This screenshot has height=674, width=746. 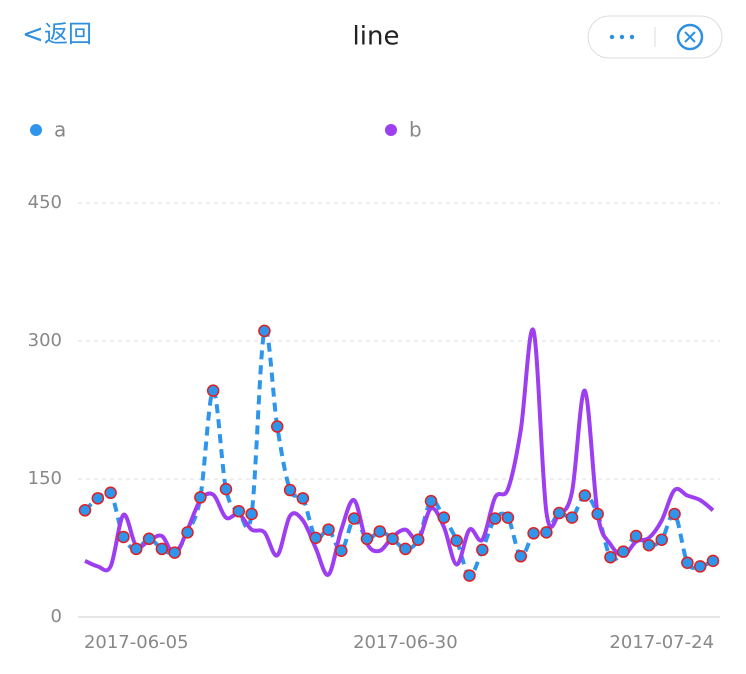 I want to click on y-tick-label: 0, so click(x=56, y=616).